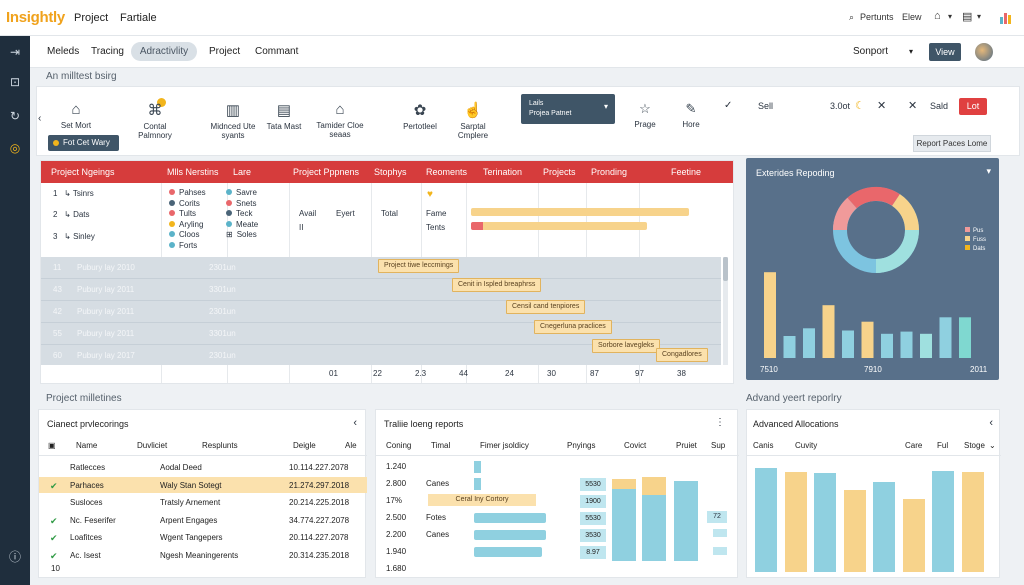  I want to click on gantt-task-bar: Sorbore lavegleks, so click(626, 346).